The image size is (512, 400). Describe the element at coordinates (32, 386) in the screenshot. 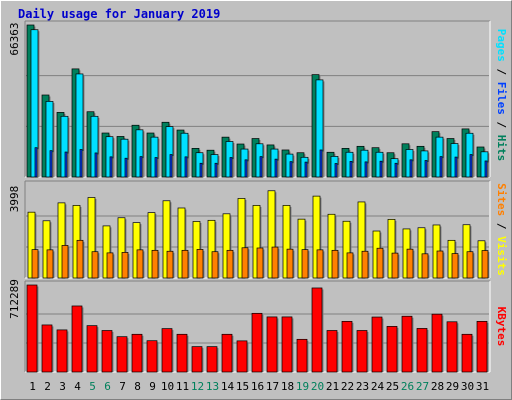

I see `x-tick-label: 1` at that location.